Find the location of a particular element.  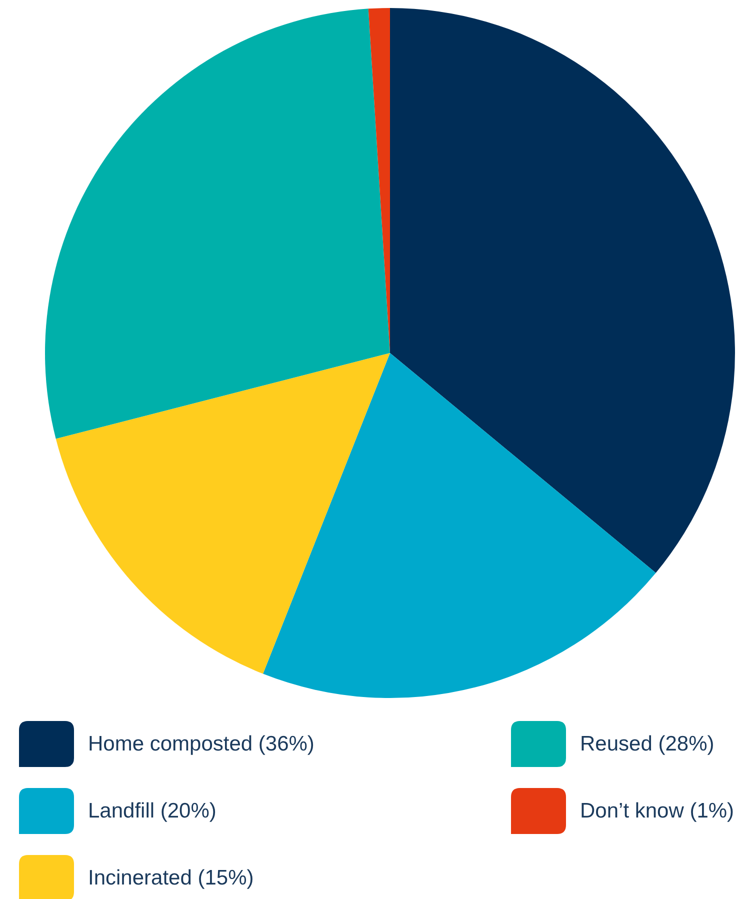

legend-label: Landfill (20%) is located at coordinates (152, 811).